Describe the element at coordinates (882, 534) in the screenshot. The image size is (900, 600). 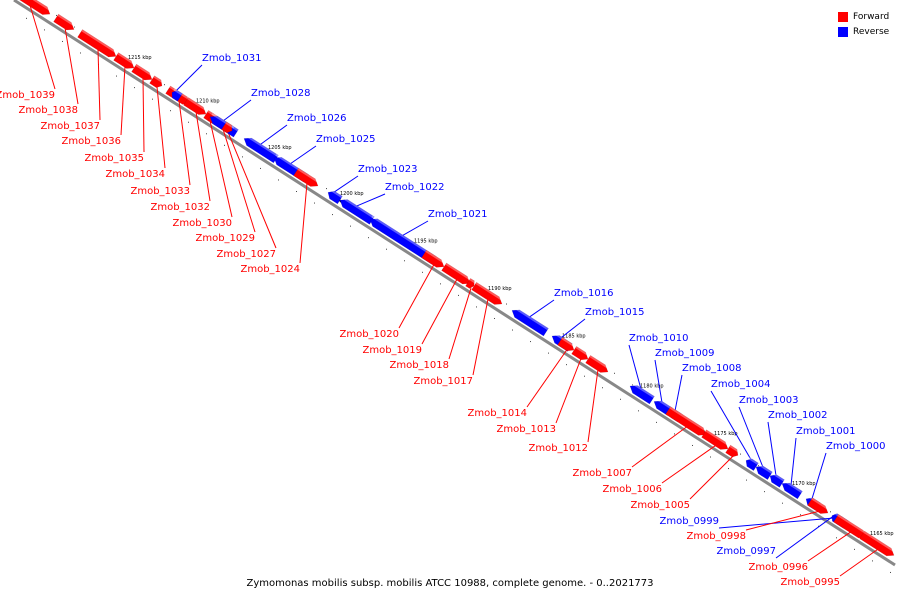
I see `tick-label: 1165 kbp` at that location.